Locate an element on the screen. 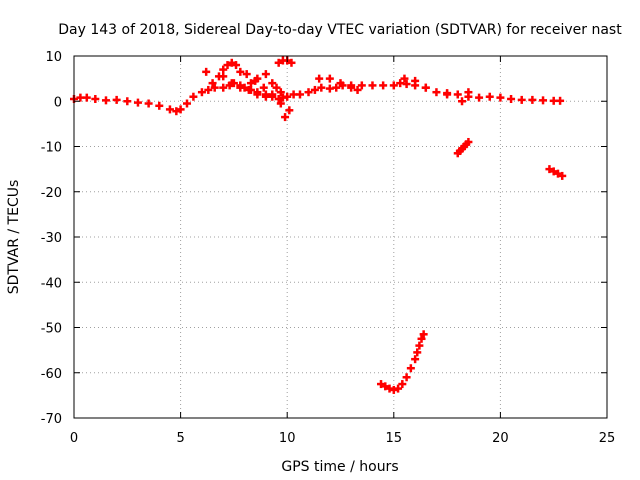  y-tick-label: -30 is located at coordinates (51, 238).